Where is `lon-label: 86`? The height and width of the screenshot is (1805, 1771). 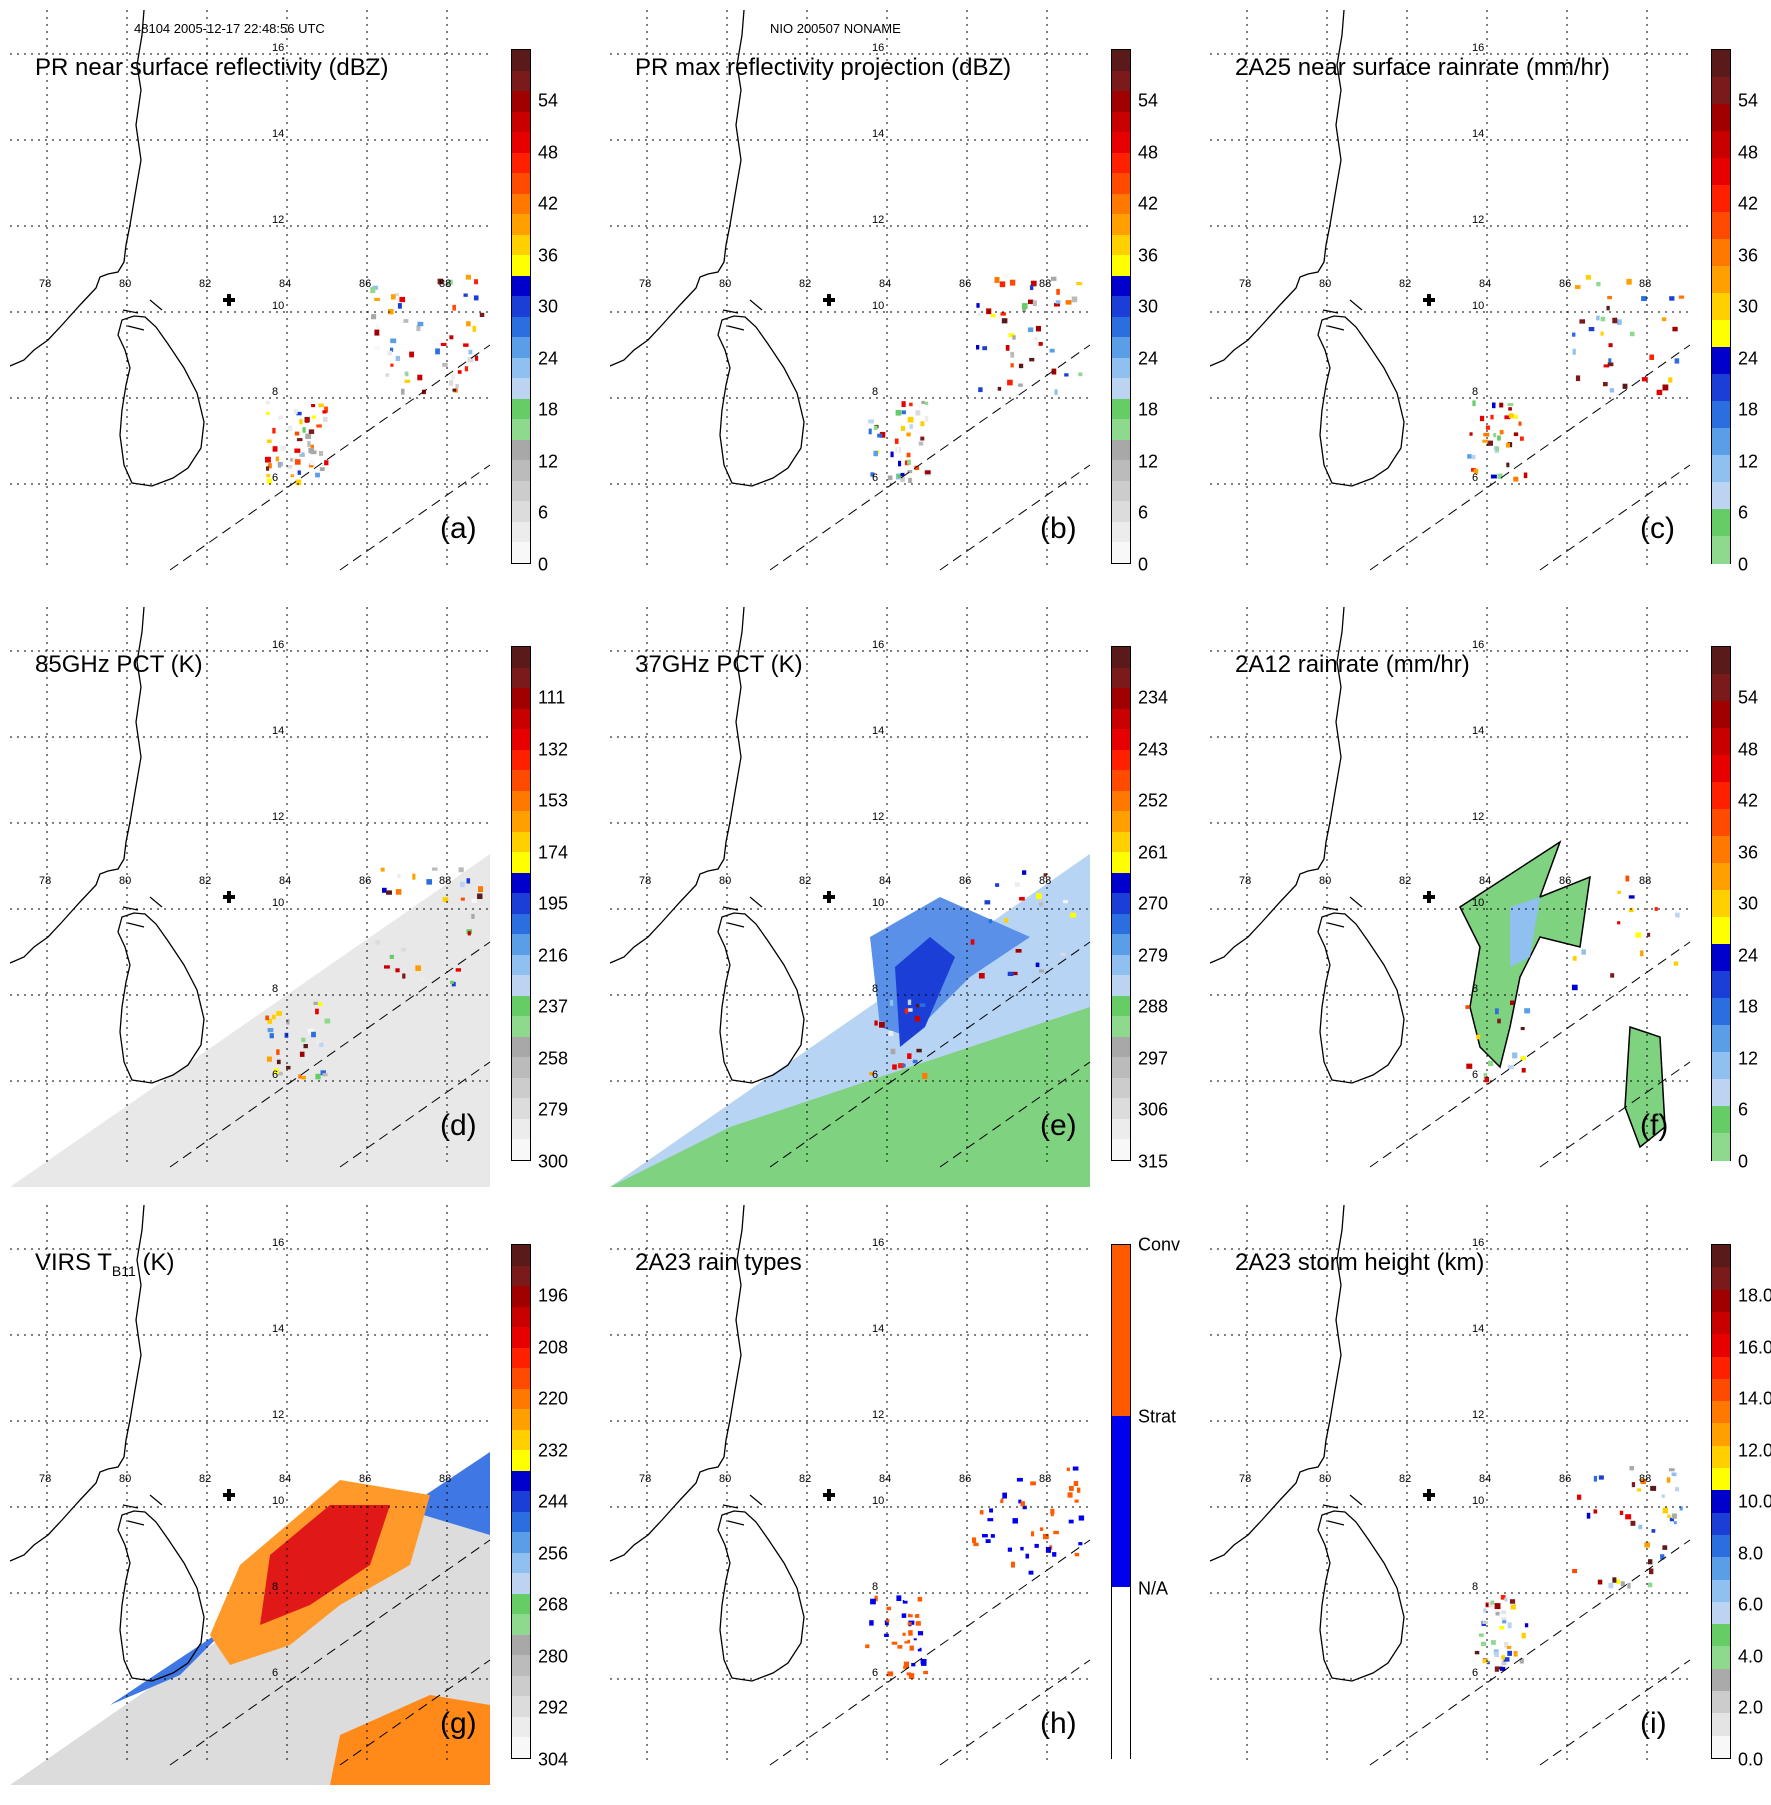
lon-label: 86 is located at coordinates (1565, 1479).